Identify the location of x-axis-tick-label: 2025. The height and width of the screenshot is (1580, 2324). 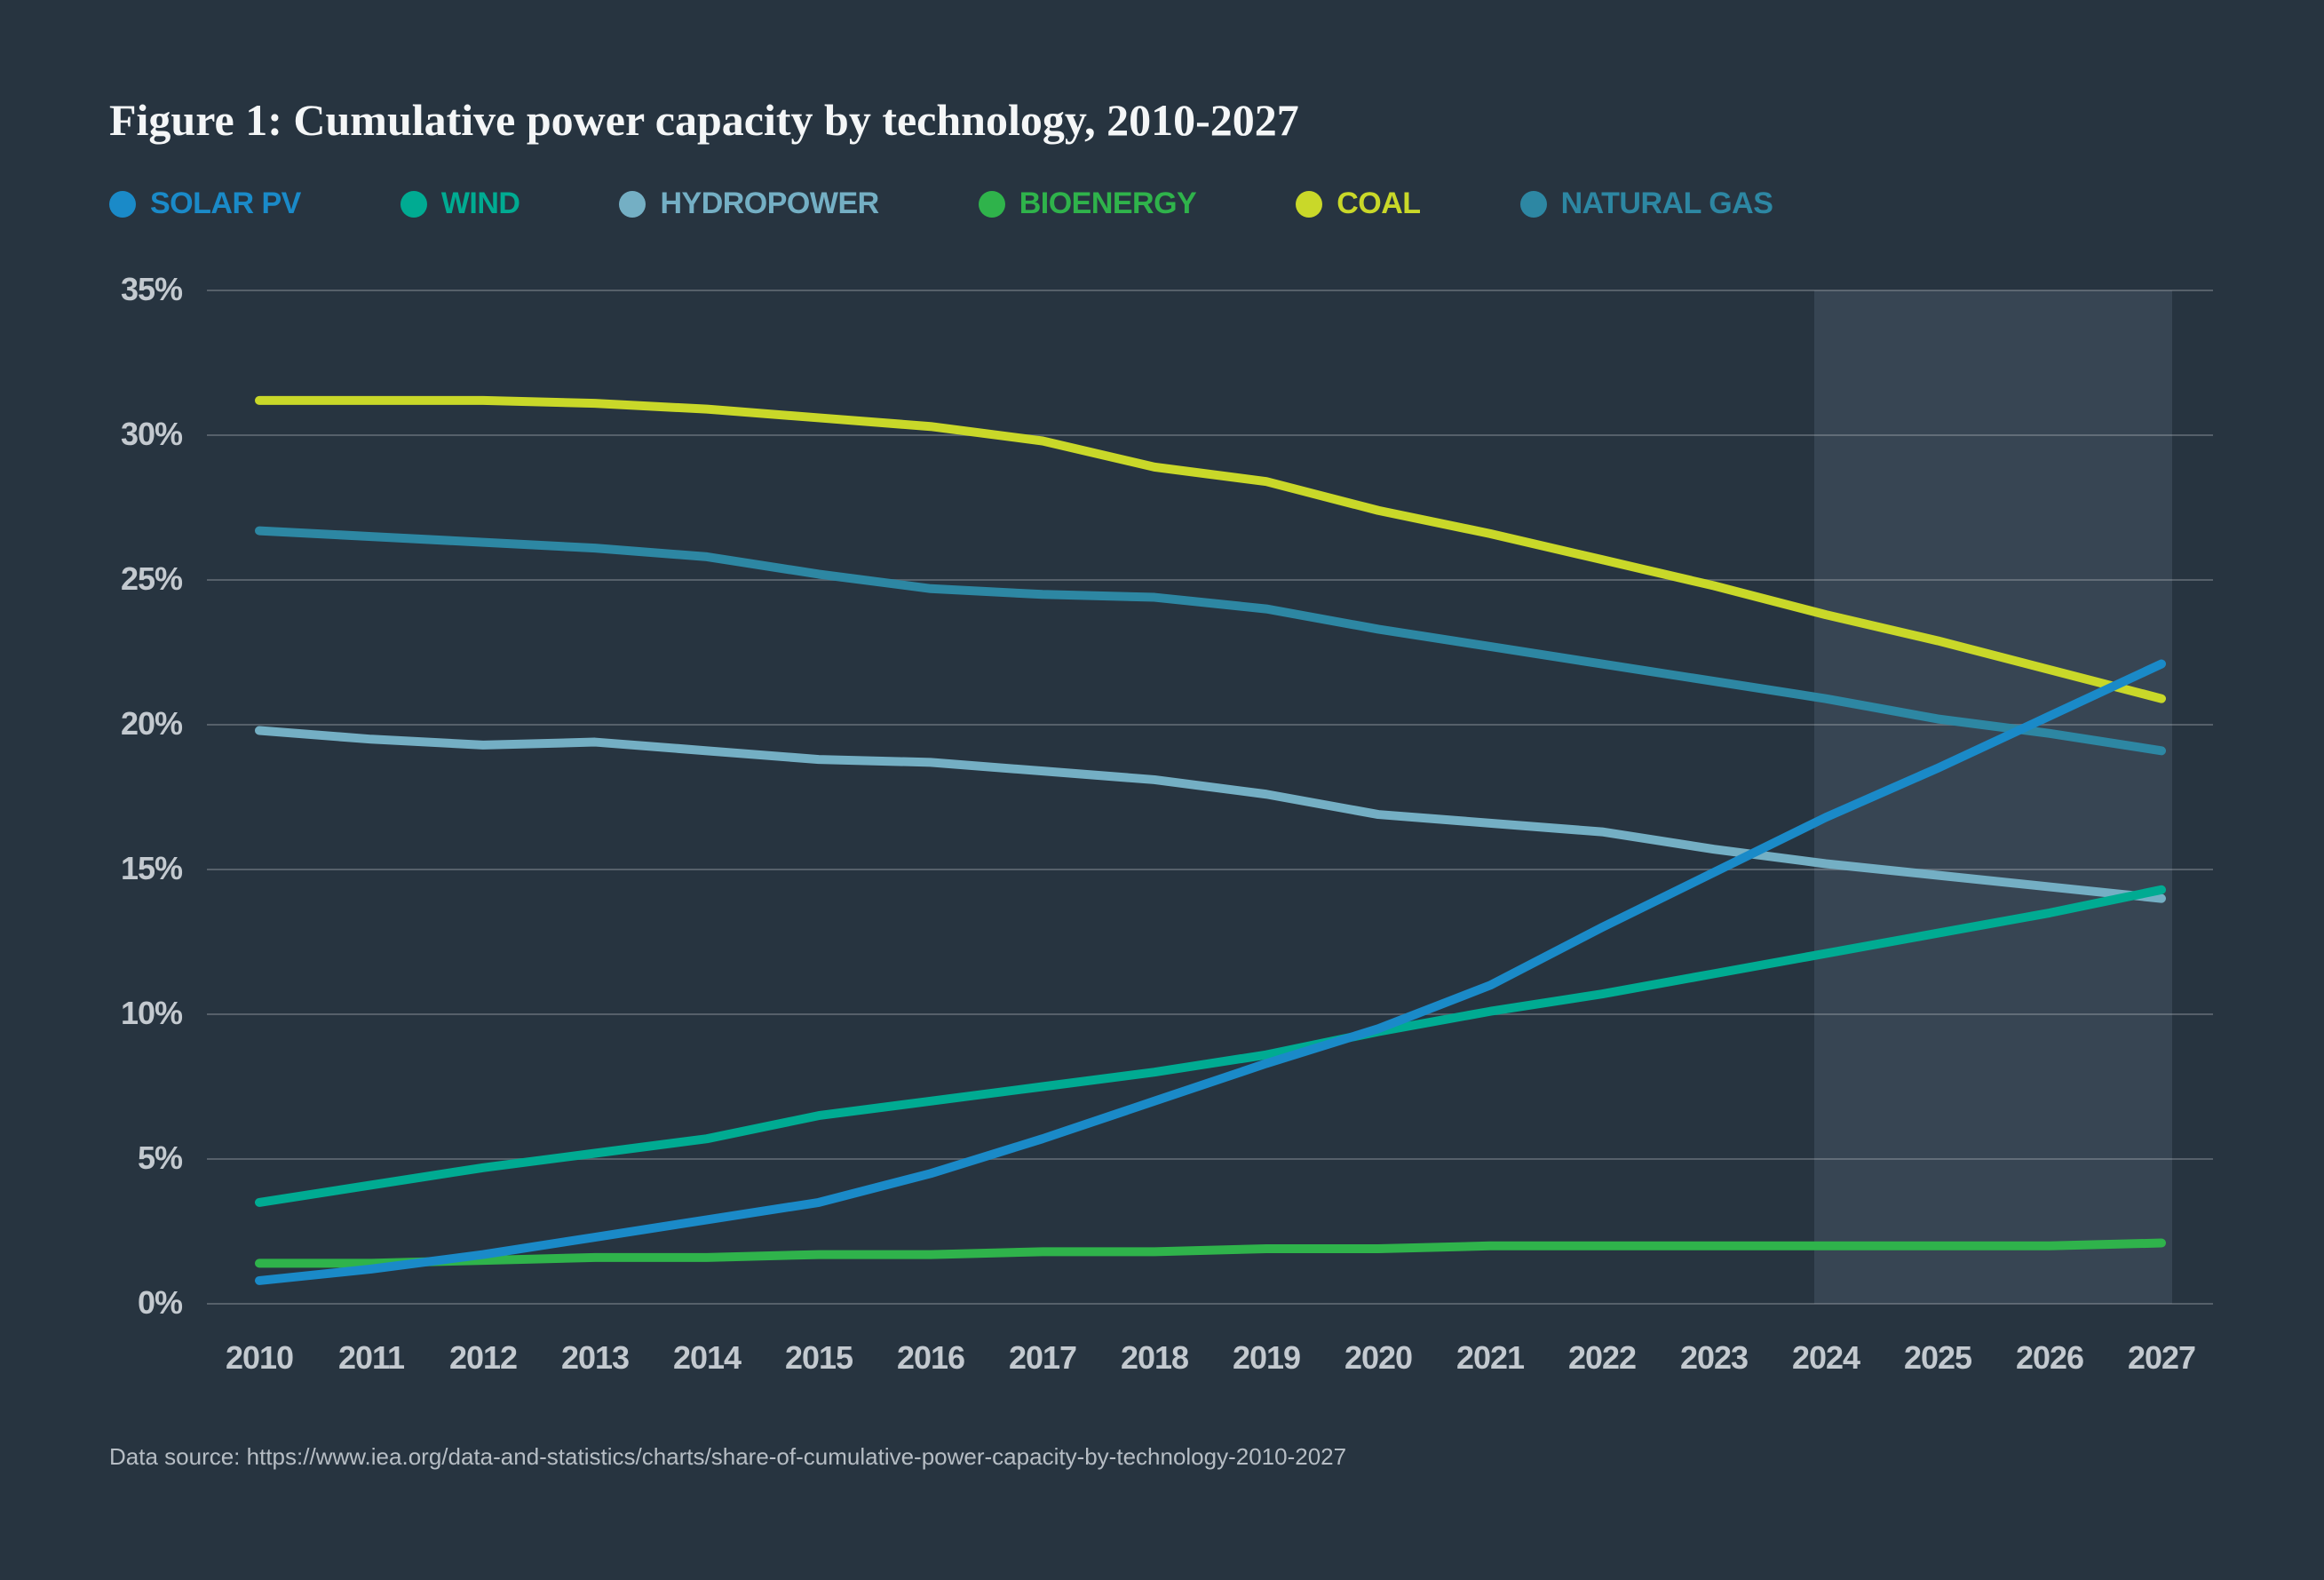
(1937, 1357).